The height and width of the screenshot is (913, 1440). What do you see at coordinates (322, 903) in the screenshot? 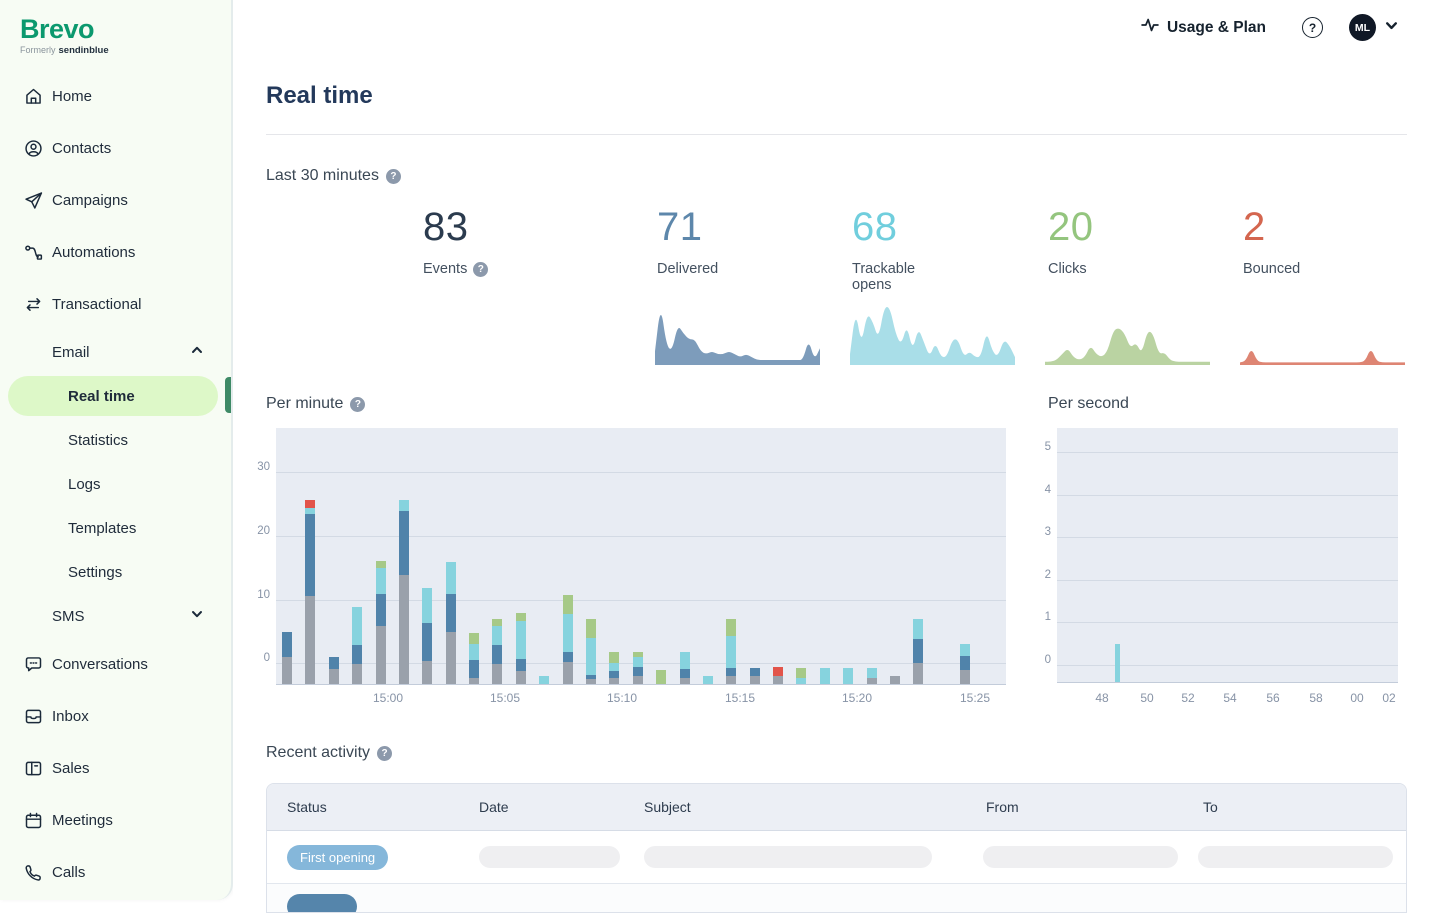
I see `status-badge` at bounding box center [322, 903].